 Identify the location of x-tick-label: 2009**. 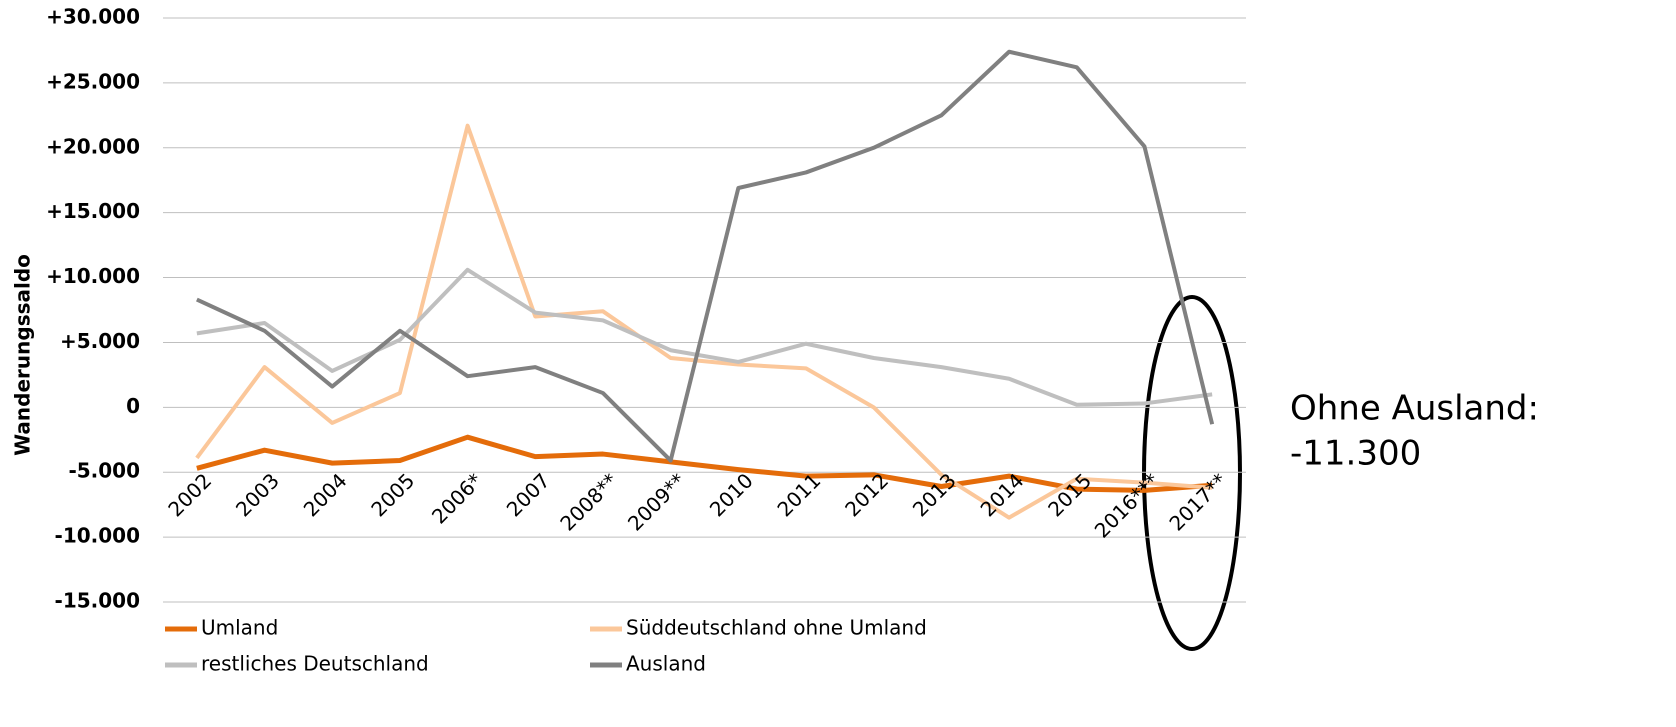
(656, 501).